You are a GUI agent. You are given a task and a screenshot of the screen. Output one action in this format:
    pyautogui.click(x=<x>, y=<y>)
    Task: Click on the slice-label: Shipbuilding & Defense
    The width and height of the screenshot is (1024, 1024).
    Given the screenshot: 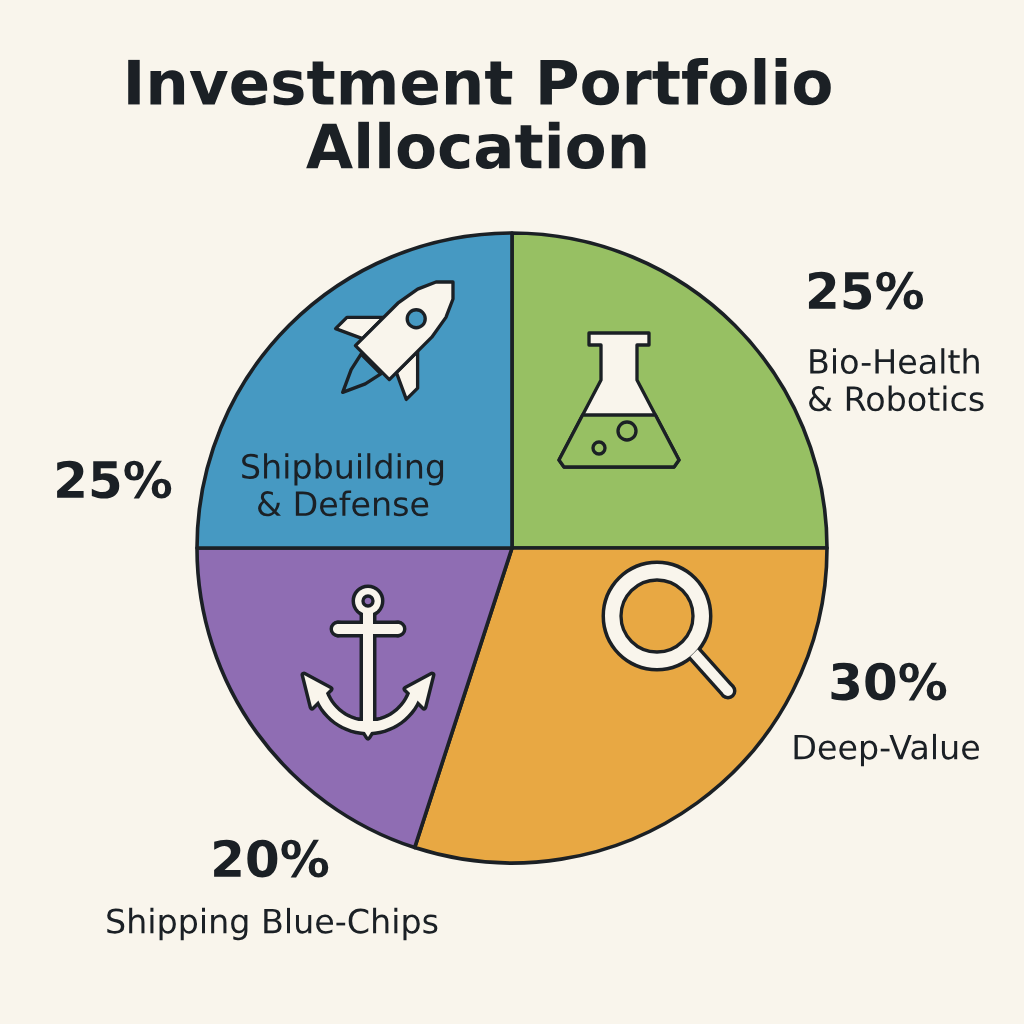 What is the action you would take?
    pyautogui.click(x=343, y=485)
    